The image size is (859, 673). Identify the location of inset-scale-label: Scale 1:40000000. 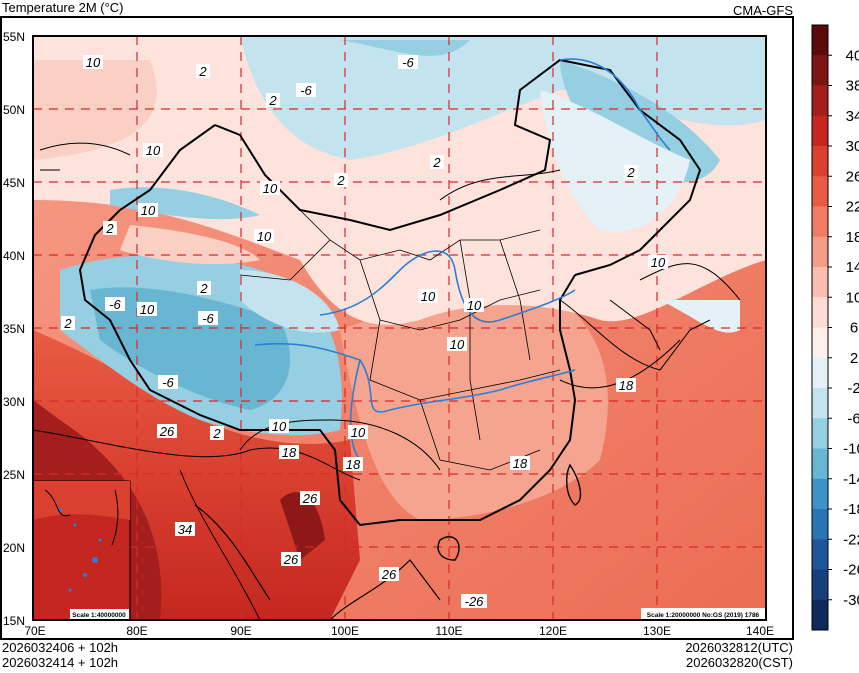
(99, 615).